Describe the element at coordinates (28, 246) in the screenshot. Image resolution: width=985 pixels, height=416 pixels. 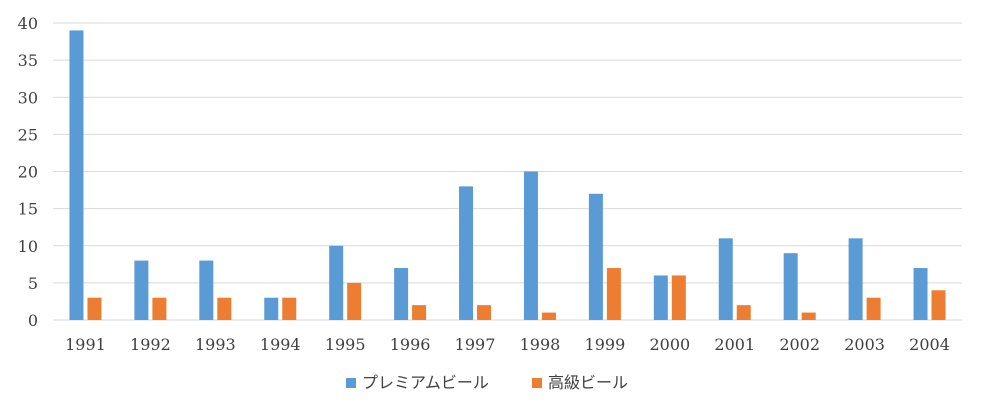
I see `y-tick-label: 10` at that location.